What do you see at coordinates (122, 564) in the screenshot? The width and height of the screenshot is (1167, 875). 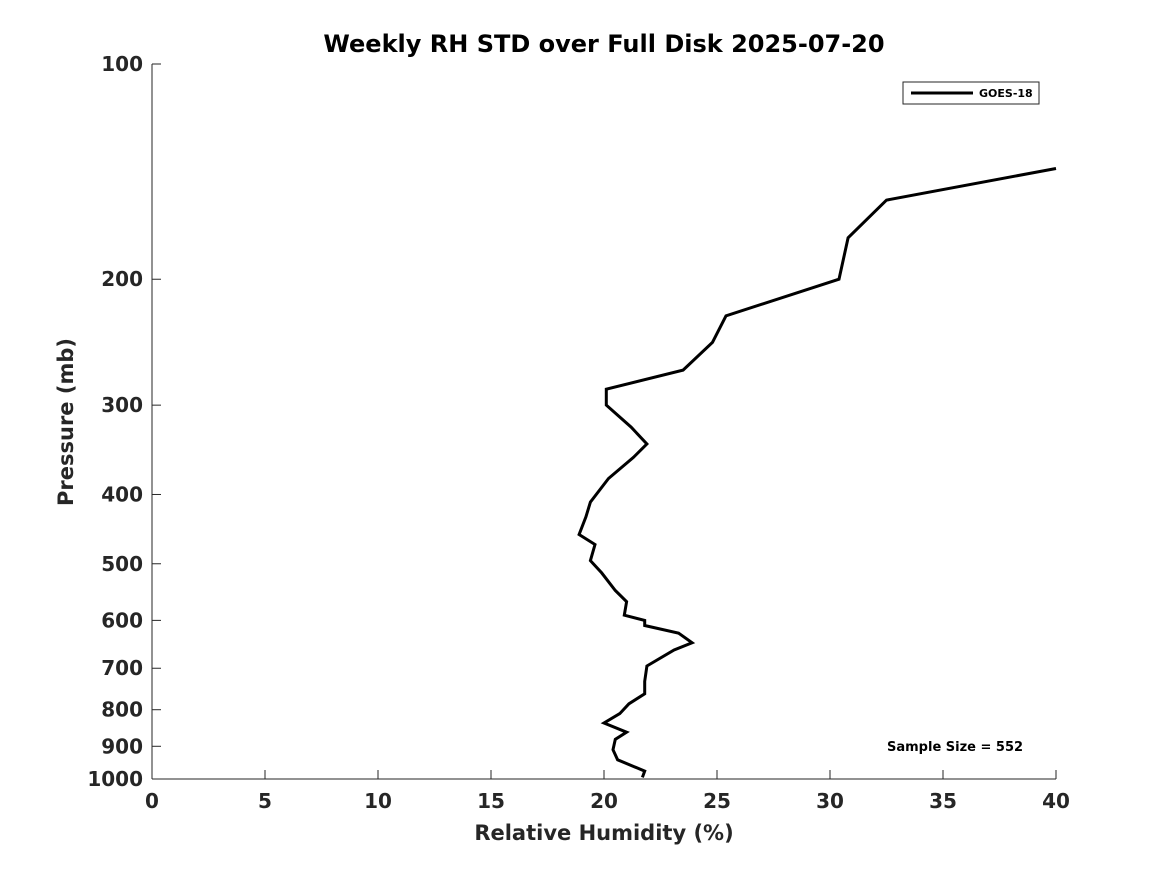 I see `y-tick-label: 500` at bounding box center [122, 564].